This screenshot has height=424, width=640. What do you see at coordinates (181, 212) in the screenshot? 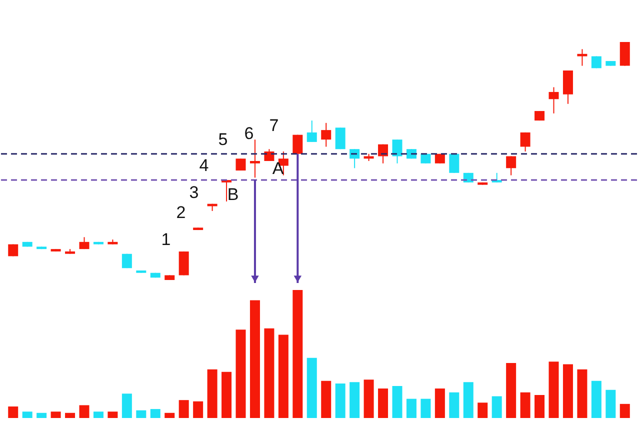
I see `annotation: 2` at bounding box center [181, 212].